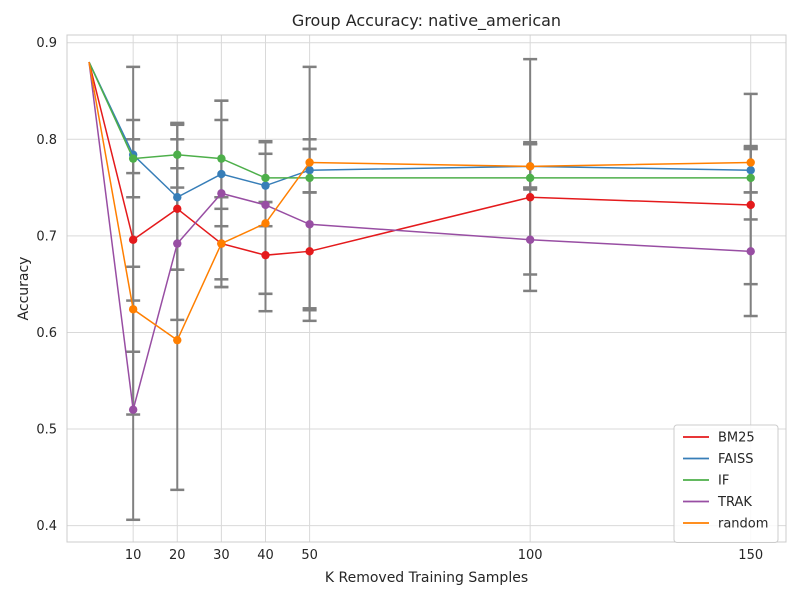  I want to click on legend: BM25 FAISS IF TRAK random, so click(726, 483).